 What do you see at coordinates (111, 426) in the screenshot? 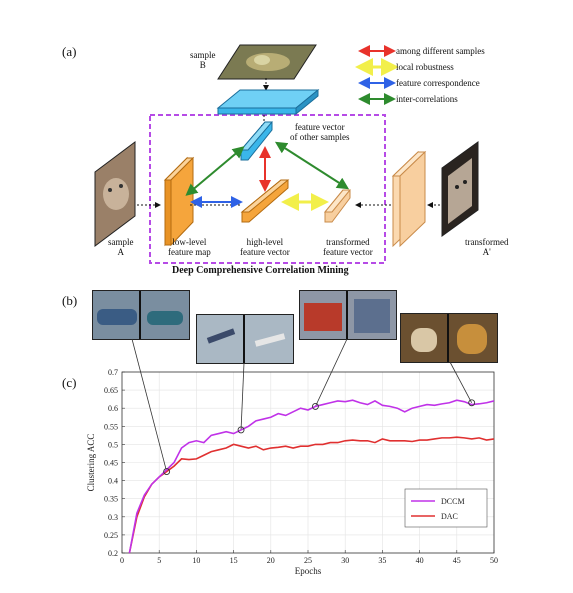
I see `y-tick-label: 0.55` at bounding box center [111, 426].